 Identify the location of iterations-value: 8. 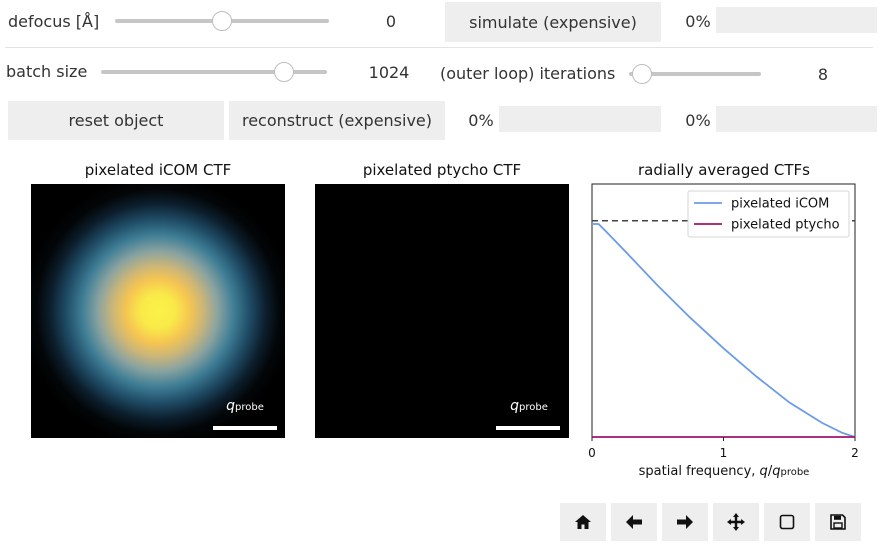
(823, 74).